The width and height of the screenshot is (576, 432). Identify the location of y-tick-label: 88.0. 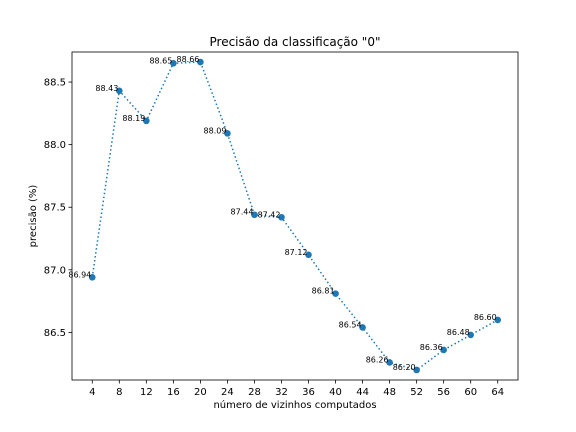
(55, 145).